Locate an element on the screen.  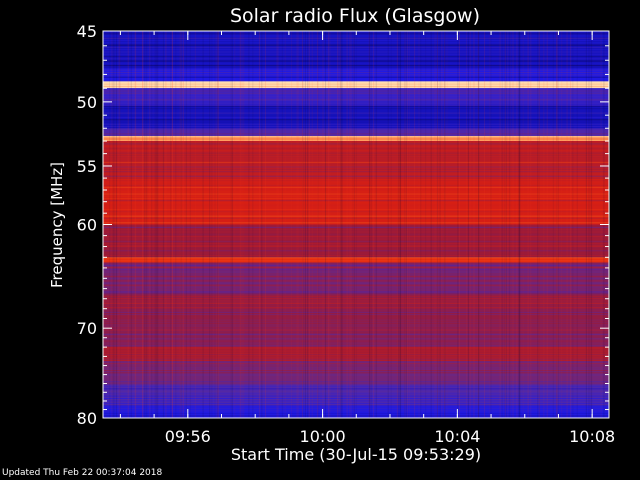
y-tick-label: 70 is located at coordinates (87, 328).